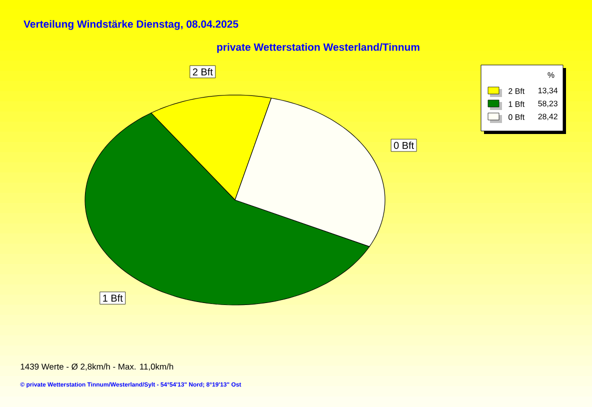  What do you see at coordinates (202, 72) in the screenshot?
I see `slice-label: 2 Bft` at bounding box center [202, 72].